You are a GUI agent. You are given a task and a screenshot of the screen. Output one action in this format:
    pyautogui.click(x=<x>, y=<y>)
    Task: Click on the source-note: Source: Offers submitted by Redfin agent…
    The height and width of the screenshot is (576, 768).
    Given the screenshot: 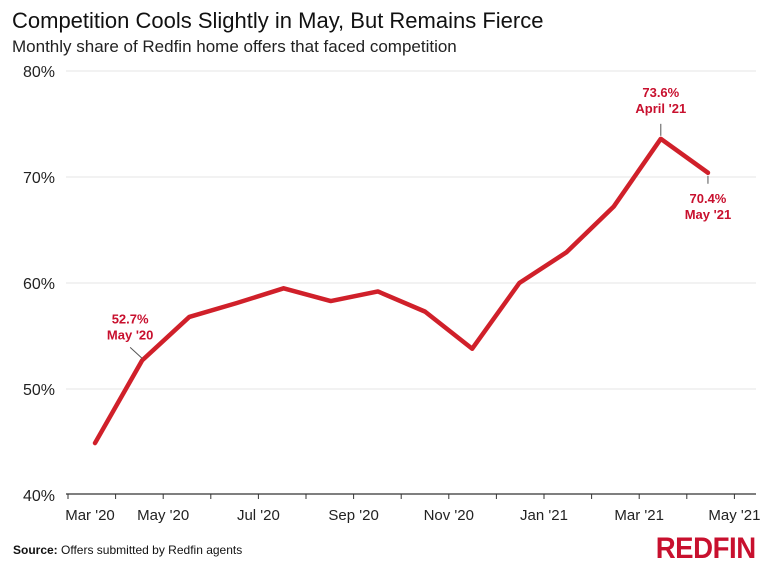 What is the action you would take?
    pyautogui.click(x=127, y=550)
    